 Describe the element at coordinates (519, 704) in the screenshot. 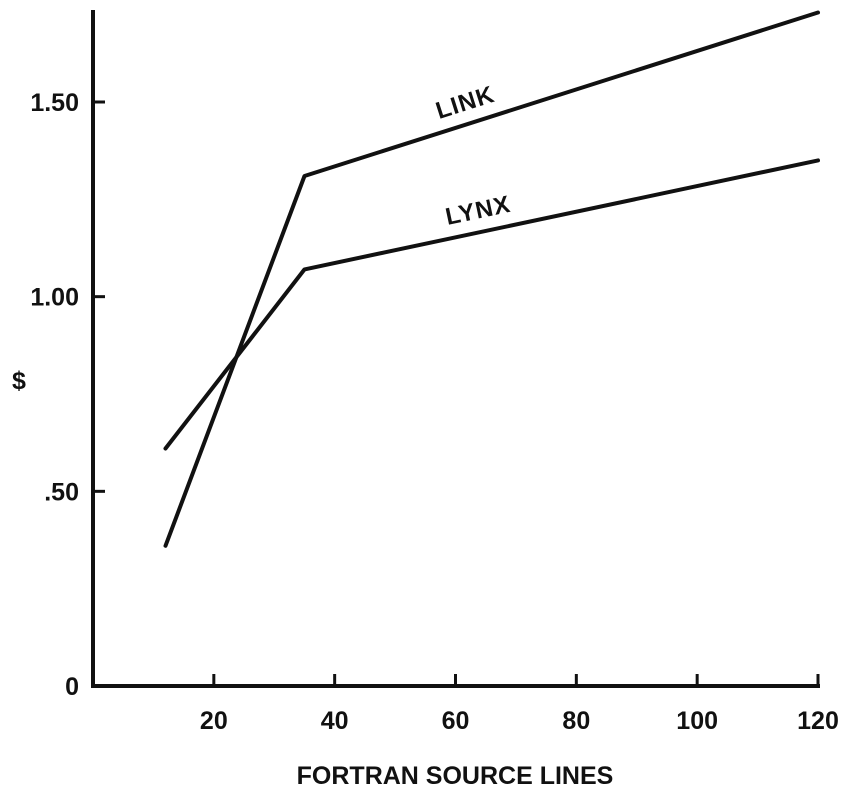

I see `x-ticks: 20 40 60 80 100 120` at that location.